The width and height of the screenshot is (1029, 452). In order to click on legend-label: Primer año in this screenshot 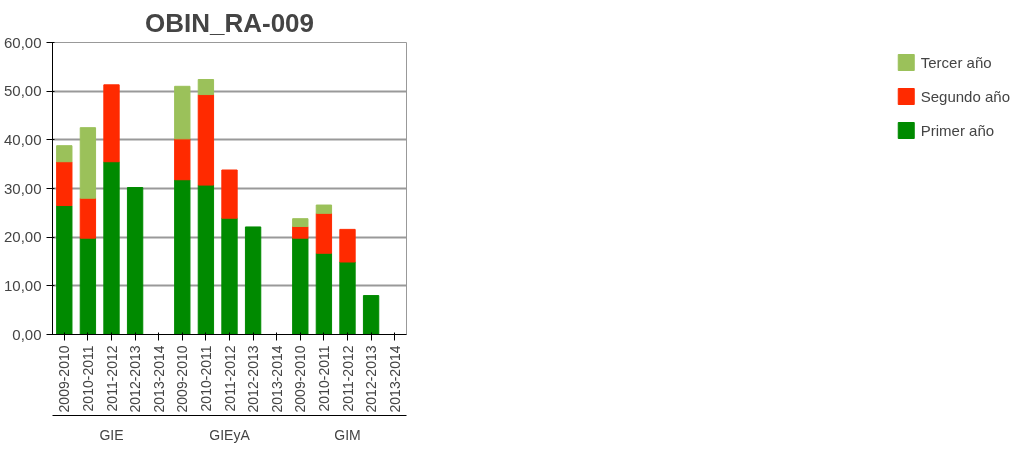, I will do `click(957, 130)`.